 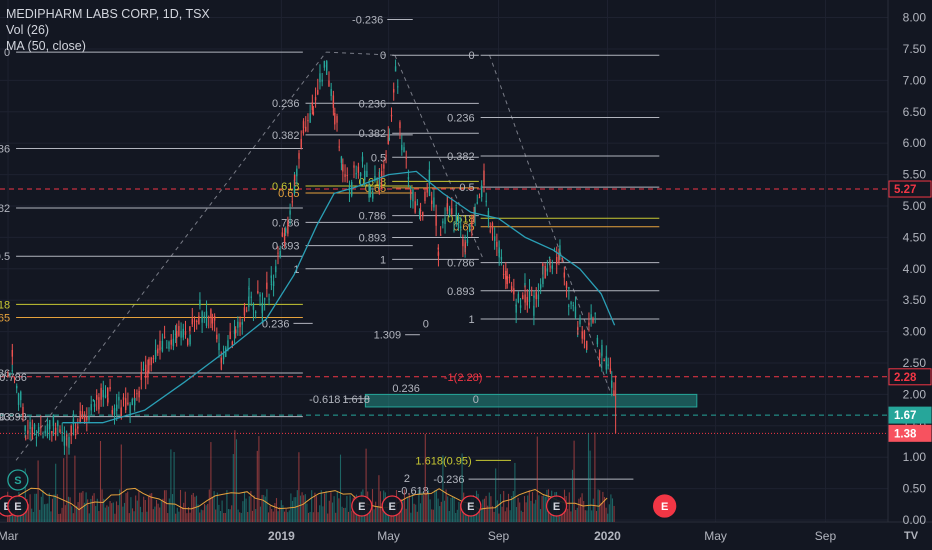 What do you see at coordinates (18, 480) in the screenshot?
I see `event-marker: S` at bounding box center [18, 480].